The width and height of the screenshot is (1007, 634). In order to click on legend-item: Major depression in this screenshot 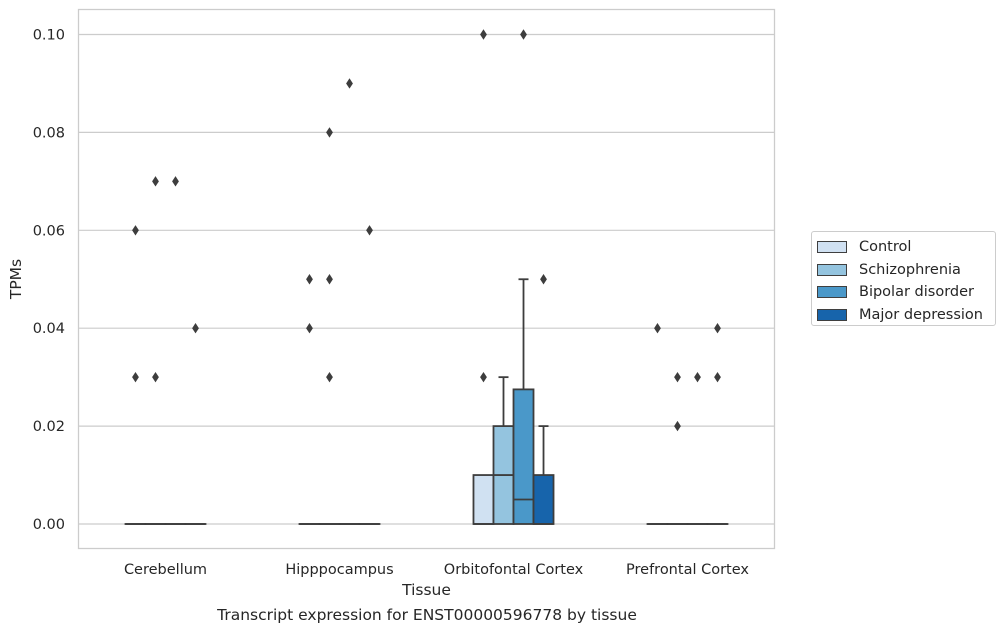, I will do `click(906, 315)`.